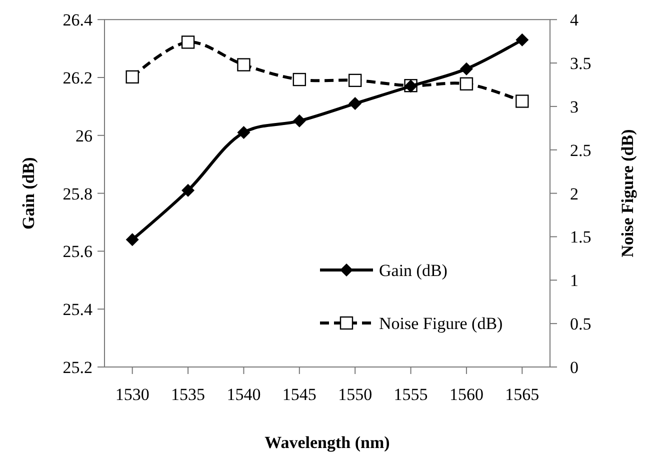  What do you see at coordinates (522, 394) in the screenshot?
I see `x-tick-label: 1565` at bounding box center [522, 394].